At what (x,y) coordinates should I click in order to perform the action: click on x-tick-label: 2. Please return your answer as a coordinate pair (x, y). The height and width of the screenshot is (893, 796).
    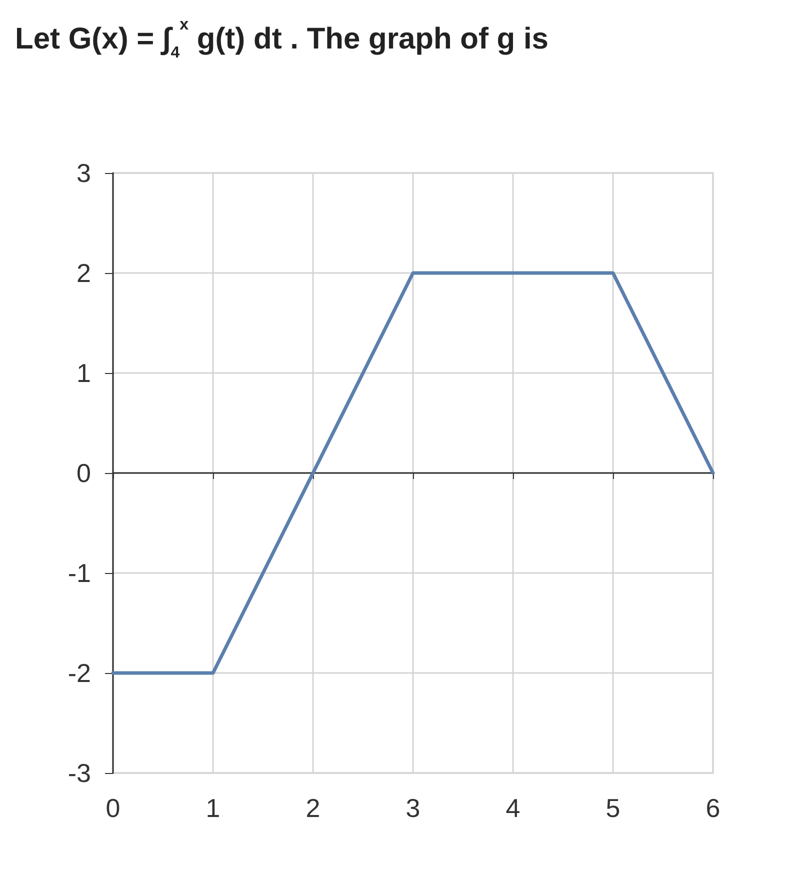
    Looking at the image, I should click on (313, 808).